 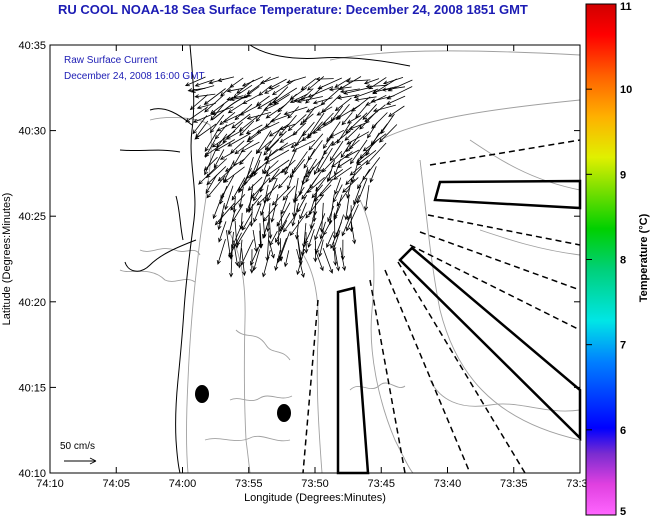 I want to click on marker-east, so click(x=284, y=413).